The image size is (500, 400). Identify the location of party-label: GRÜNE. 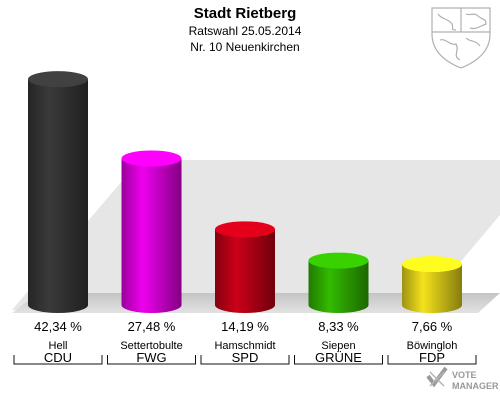
(338, 357).